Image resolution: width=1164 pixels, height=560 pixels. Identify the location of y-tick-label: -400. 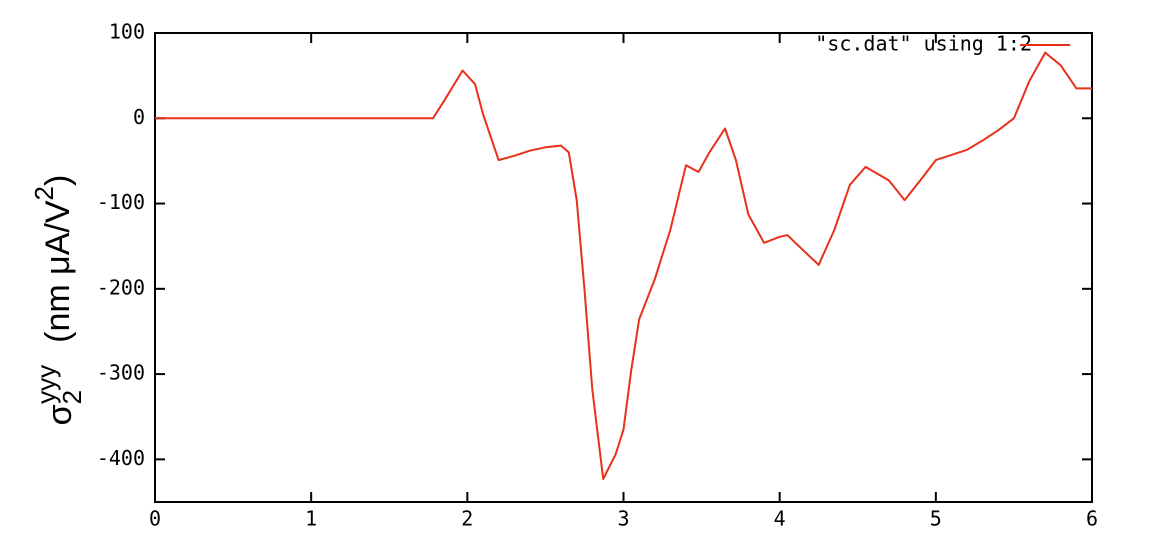
(121, 458).